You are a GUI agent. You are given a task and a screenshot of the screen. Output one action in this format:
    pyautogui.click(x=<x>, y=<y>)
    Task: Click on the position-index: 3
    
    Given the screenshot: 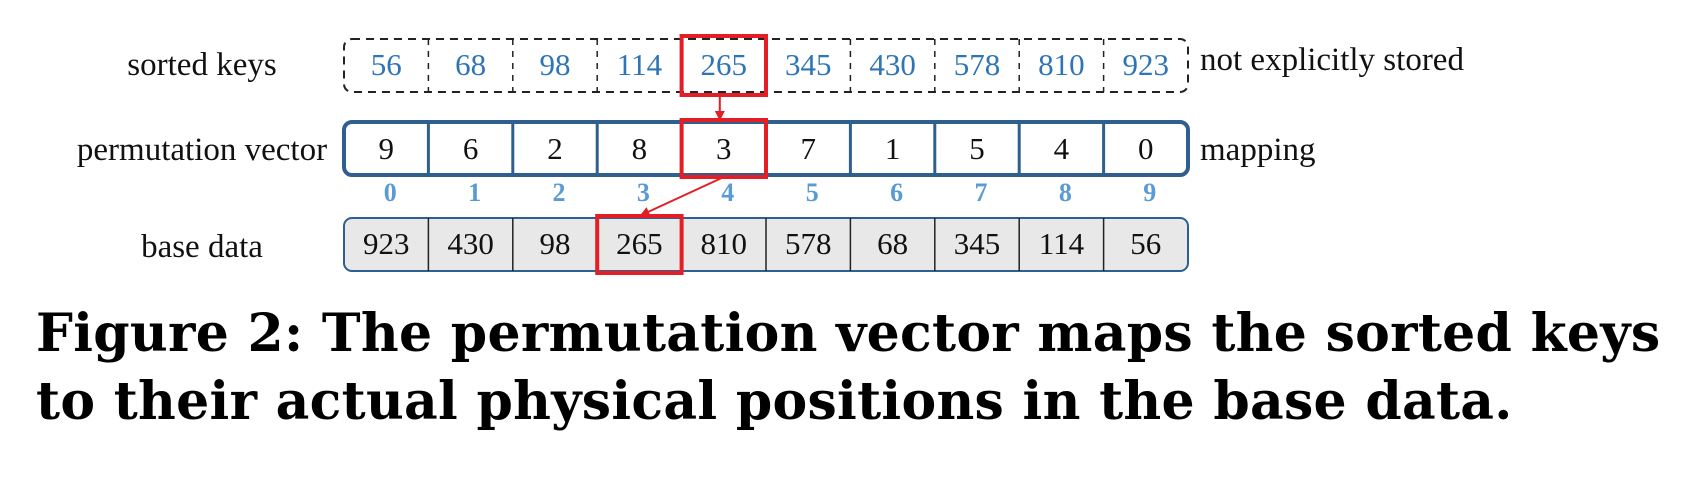 What is the action you would take?
    pyautogui.click(x=643, y=192)
    